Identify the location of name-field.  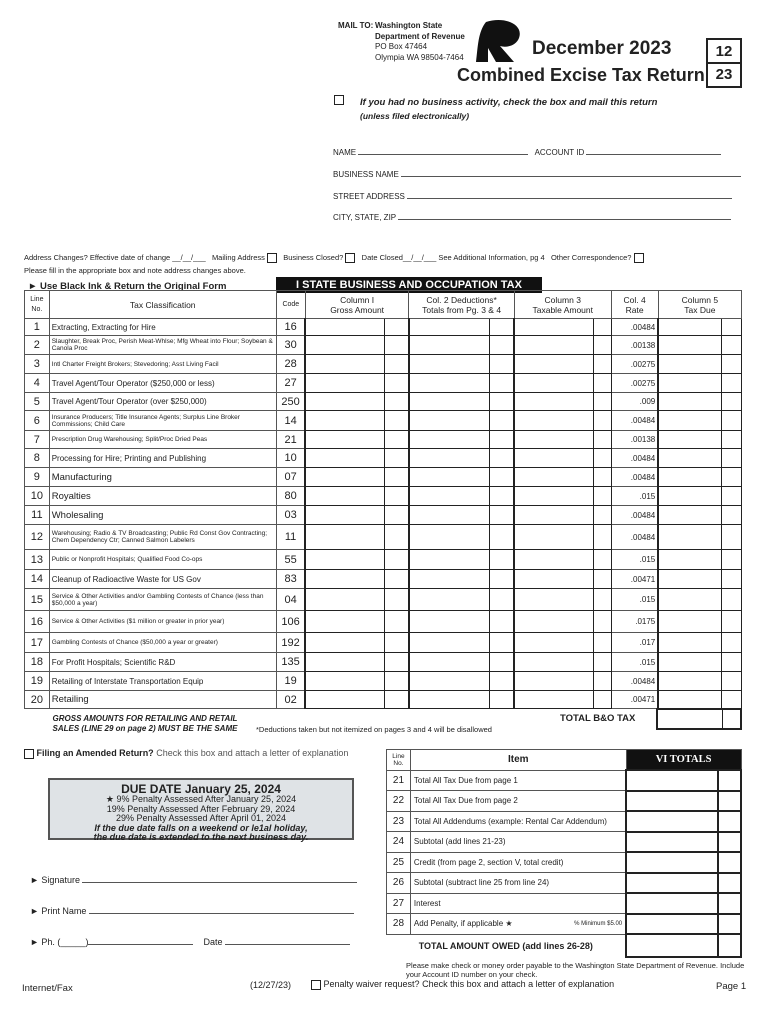
(443, 154).